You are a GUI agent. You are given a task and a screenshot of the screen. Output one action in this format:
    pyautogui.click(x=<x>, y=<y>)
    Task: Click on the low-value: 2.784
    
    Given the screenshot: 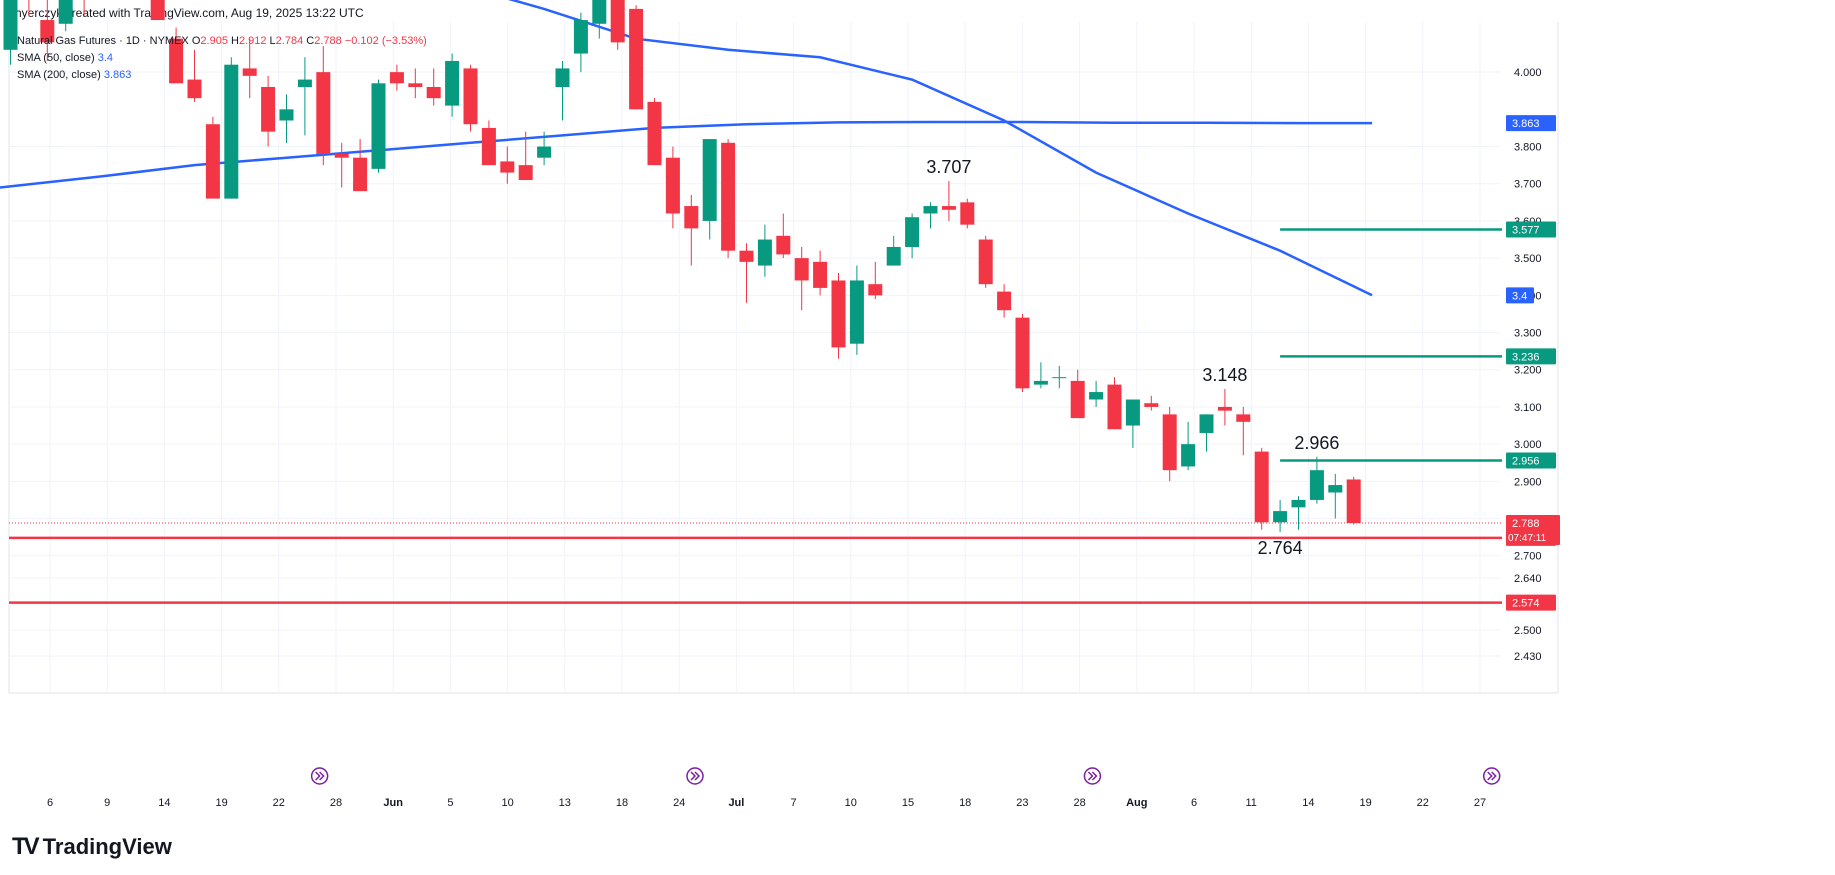 What is the action you would take?
    pyautogui.click(x=289, y=41)
    